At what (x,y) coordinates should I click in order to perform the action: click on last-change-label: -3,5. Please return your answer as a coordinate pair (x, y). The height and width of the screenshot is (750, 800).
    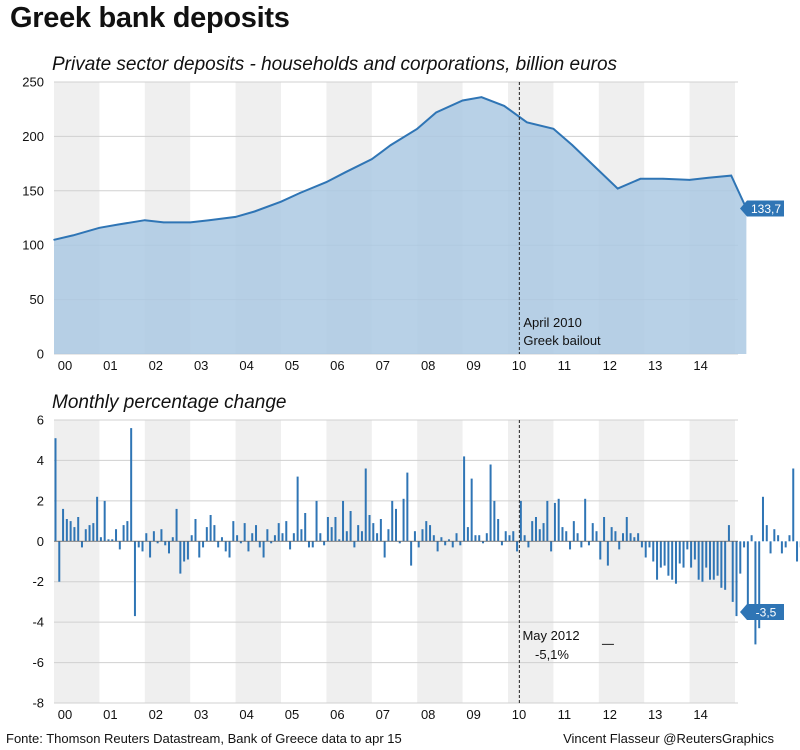
    Looking at the image, I should click on (766, 613).